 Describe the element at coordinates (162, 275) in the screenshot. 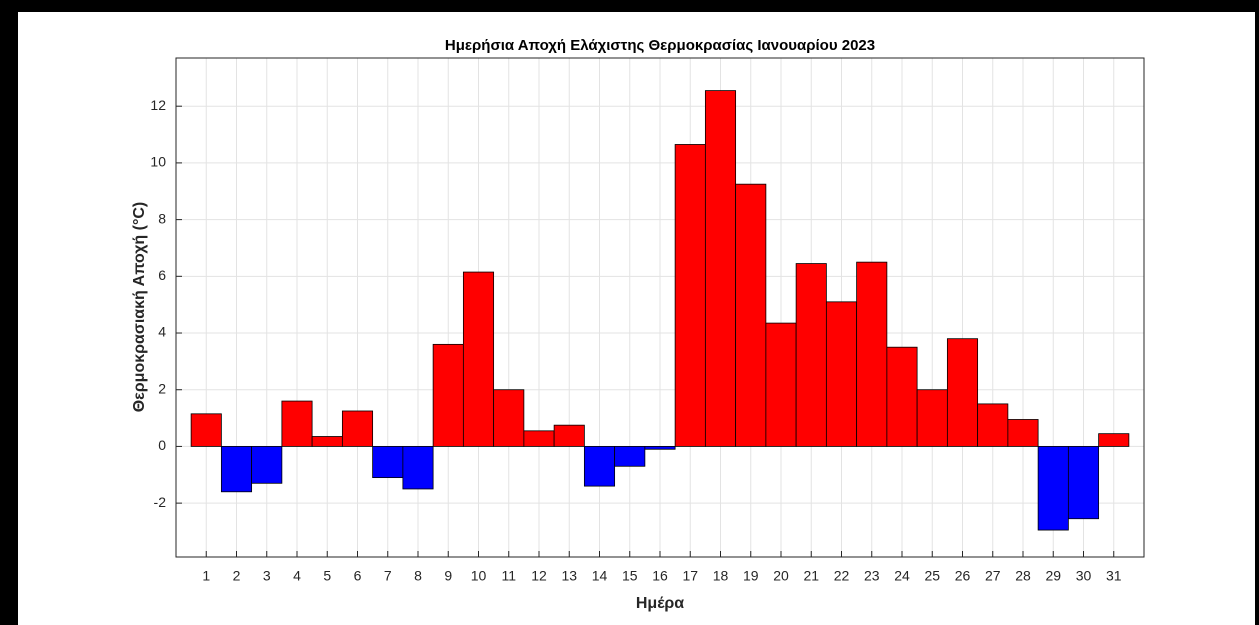

I see `y-tick-label: 6` at that location.